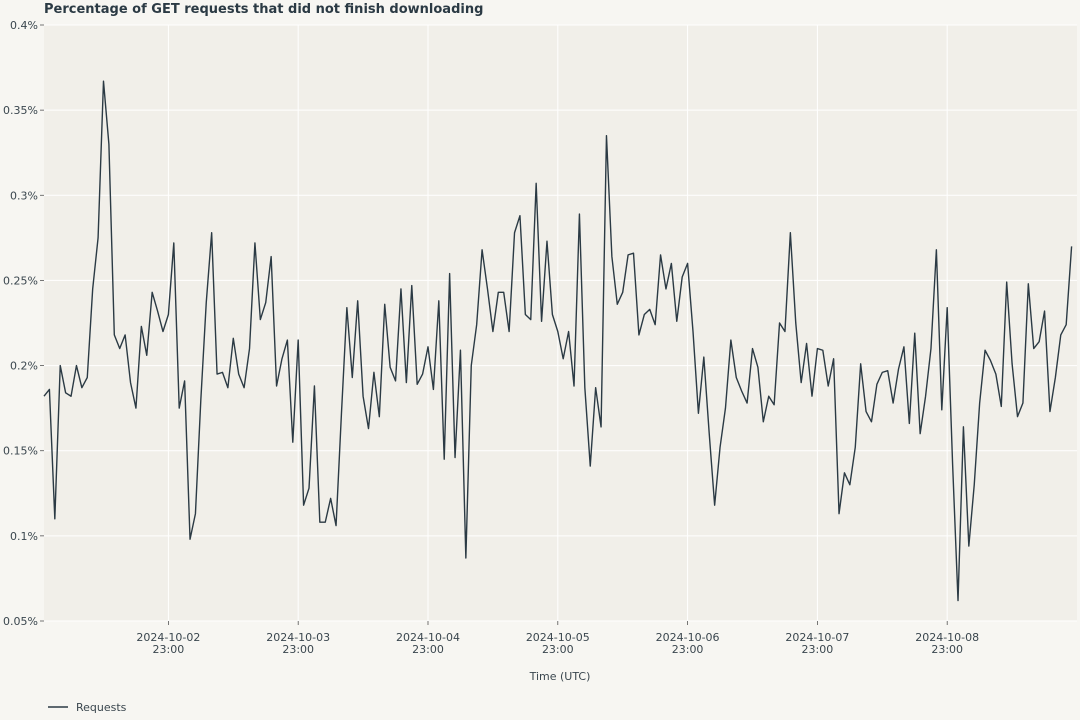  Describe the element at coordinates (560, 676) in the screenshot. I see `x-axis-label: Time (UTC)` at that location.